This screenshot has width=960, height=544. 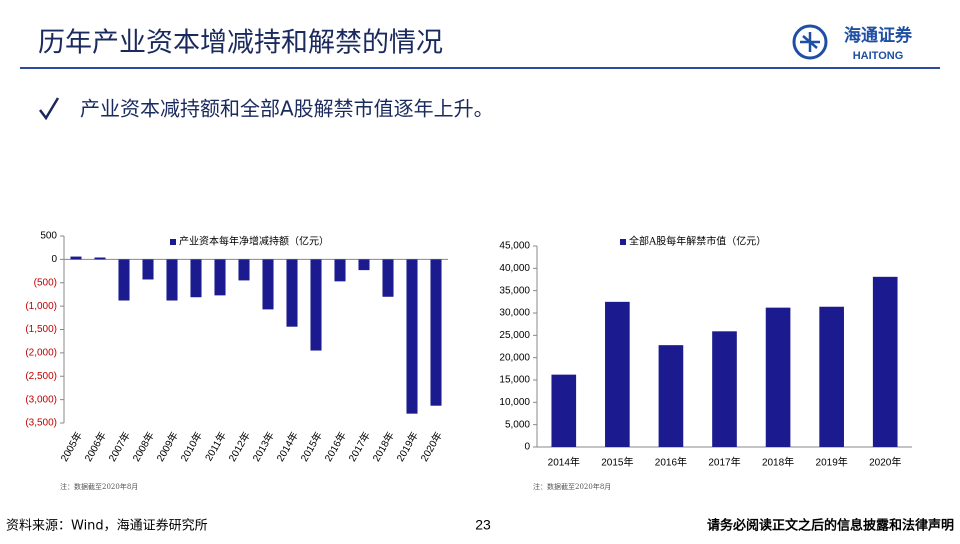 I want to click on page-number: 23, so click(x=483, y=525).